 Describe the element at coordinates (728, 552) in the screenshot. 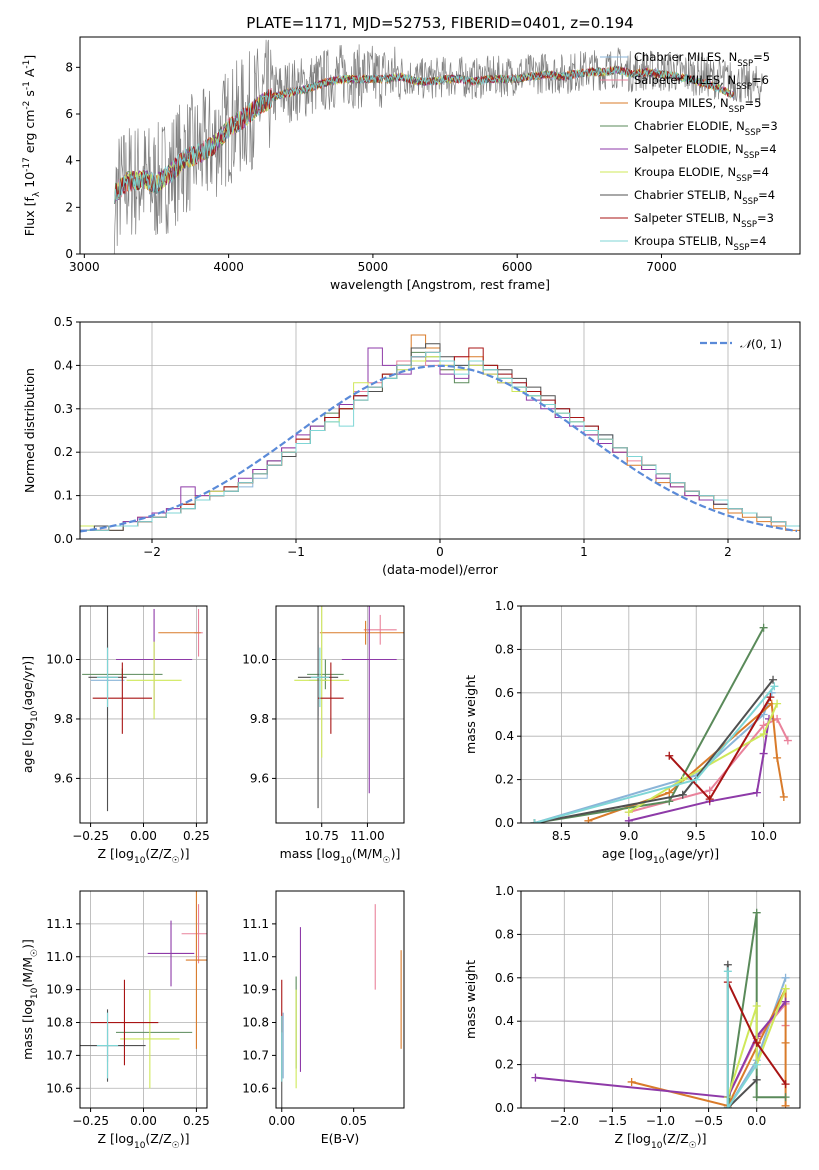

I see `x-tick-label: 2` at that location.